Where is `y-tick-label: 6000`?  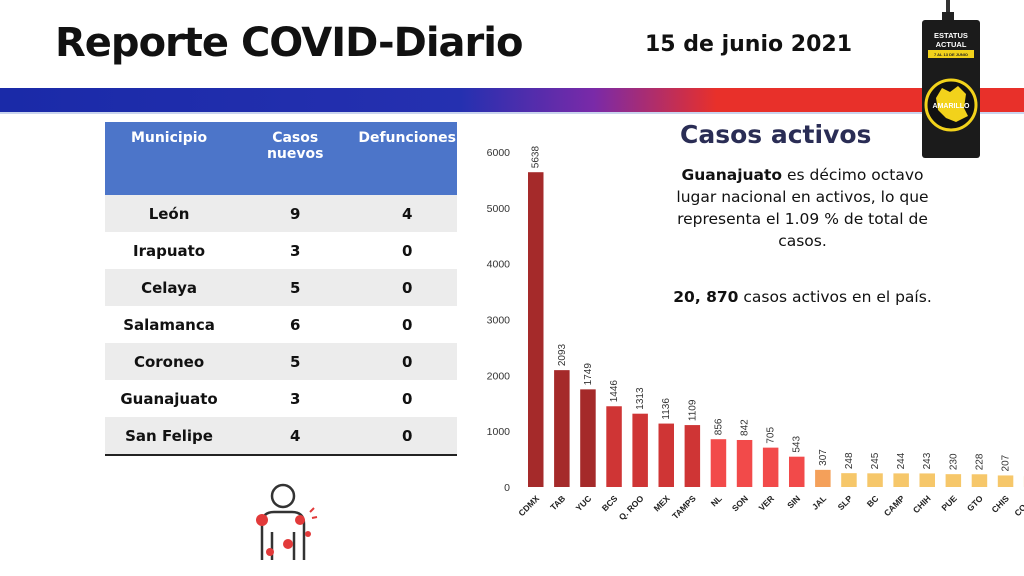
y-tick-label: 6000 is located at coordinates (499, 153).